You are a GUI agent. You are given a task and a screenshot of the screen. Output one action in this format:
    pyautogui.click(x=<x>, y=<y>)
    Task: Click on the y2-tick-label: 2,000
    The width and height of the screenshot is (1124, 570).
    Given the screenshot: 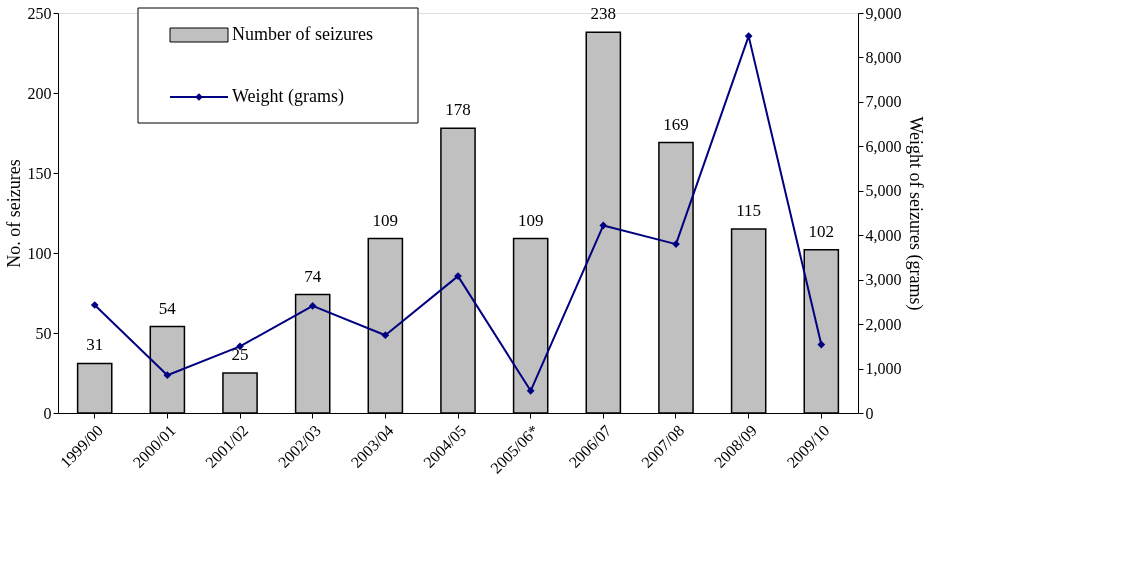 What is the action you would take?
    pyautogui.click(x=883, y=324)
    